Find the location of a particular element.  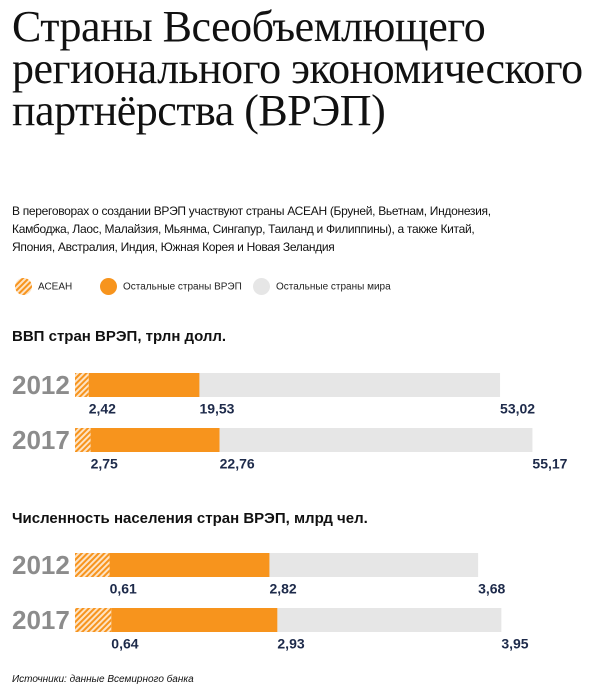

value-label: 3,95 is located at coordinates (514, 644).